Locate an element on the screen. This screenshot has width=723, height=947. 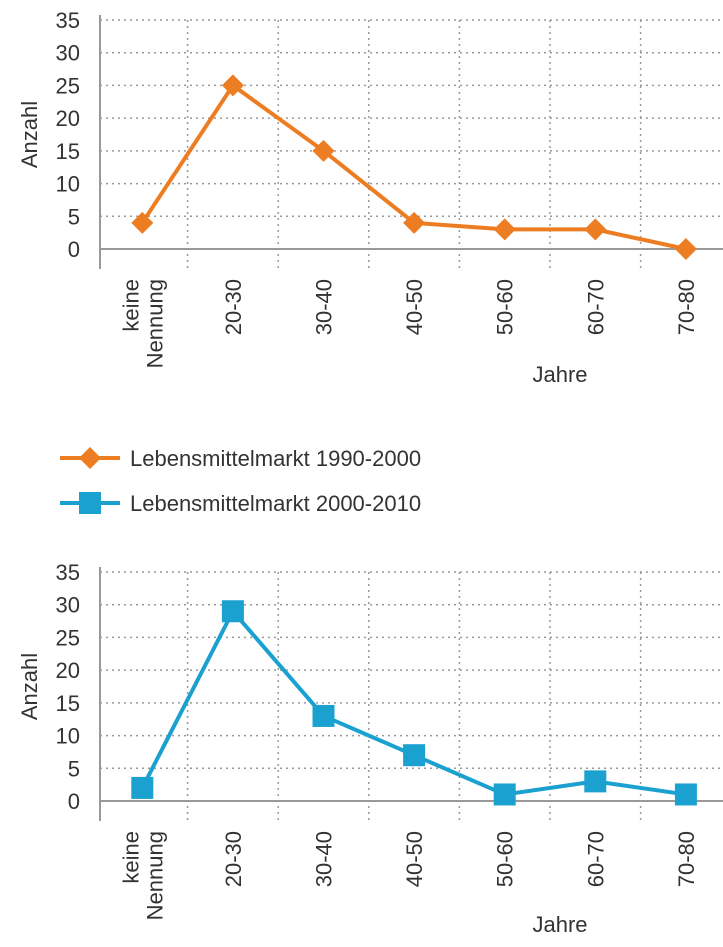
legend-label: Lebensmittelmarkt 2000-2010 is located at coordinates (275, 503).